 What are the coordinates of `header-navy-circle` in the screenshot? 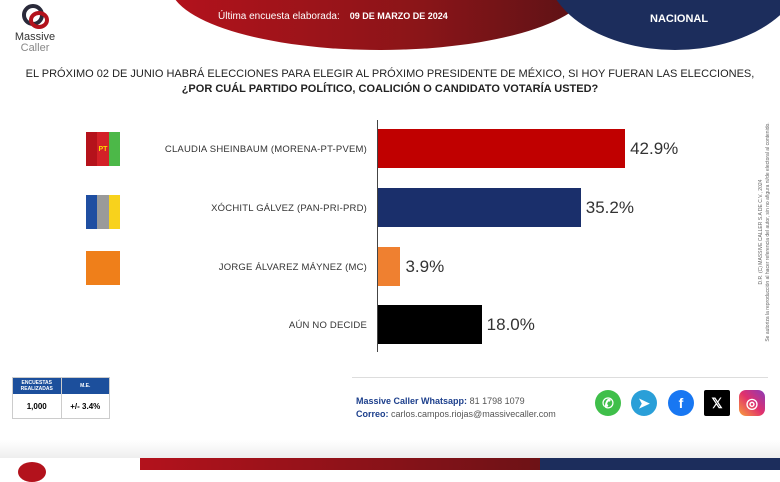 It's located at (662, 25).